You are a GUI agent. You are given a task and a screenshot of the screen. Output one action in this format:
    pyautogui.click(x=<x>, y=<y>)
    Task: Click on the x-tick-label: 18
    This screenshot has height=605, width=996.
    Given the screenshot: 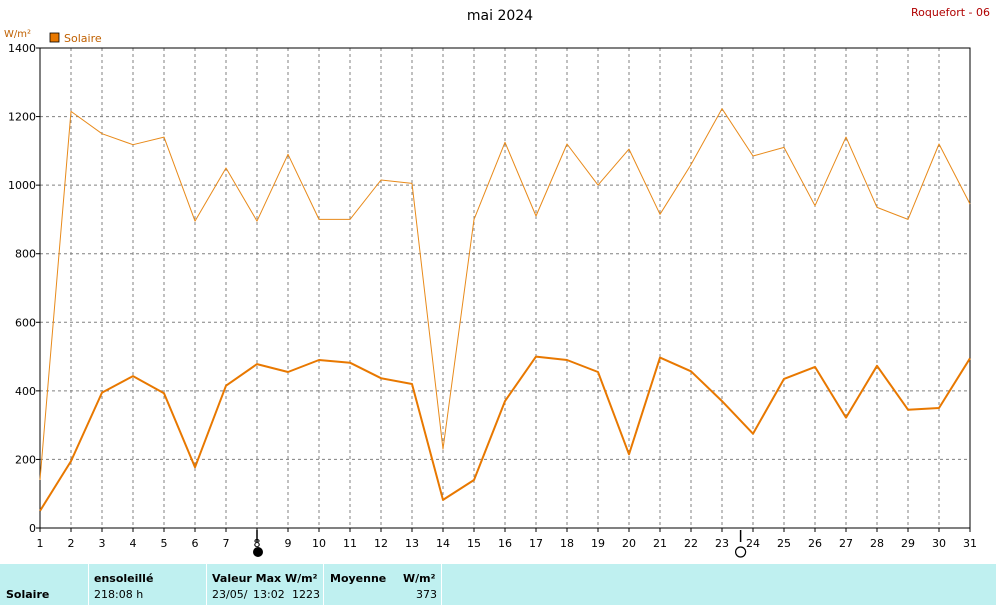 What is the action you would take?
    pyautogui.click(x=567, y=543)
    